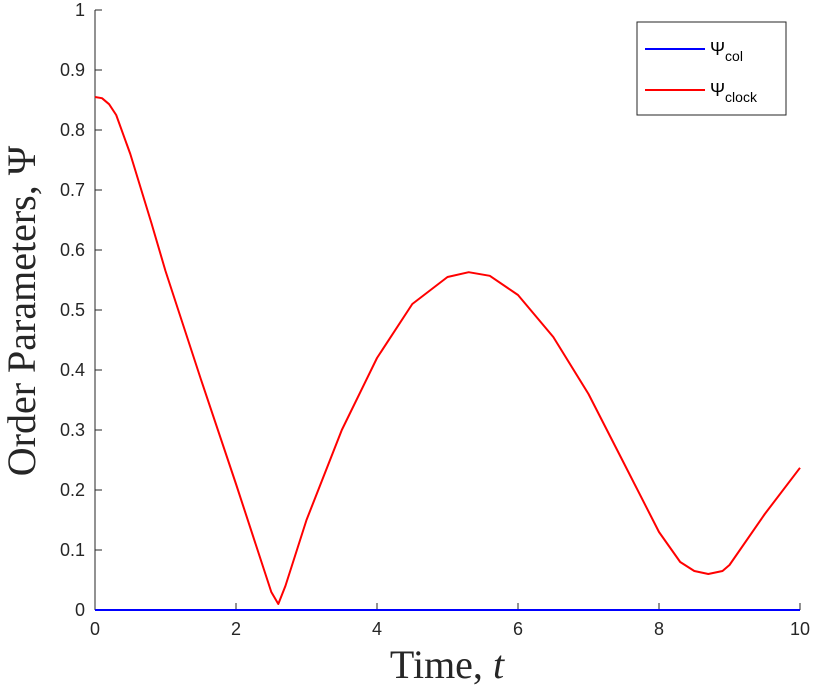 The width and height of the screenshot is (814, 692). What do you see at coordinates (72, 70) in the screenshot?
I see `y-tick-label: 0.9` at bounding box center [72, 70].